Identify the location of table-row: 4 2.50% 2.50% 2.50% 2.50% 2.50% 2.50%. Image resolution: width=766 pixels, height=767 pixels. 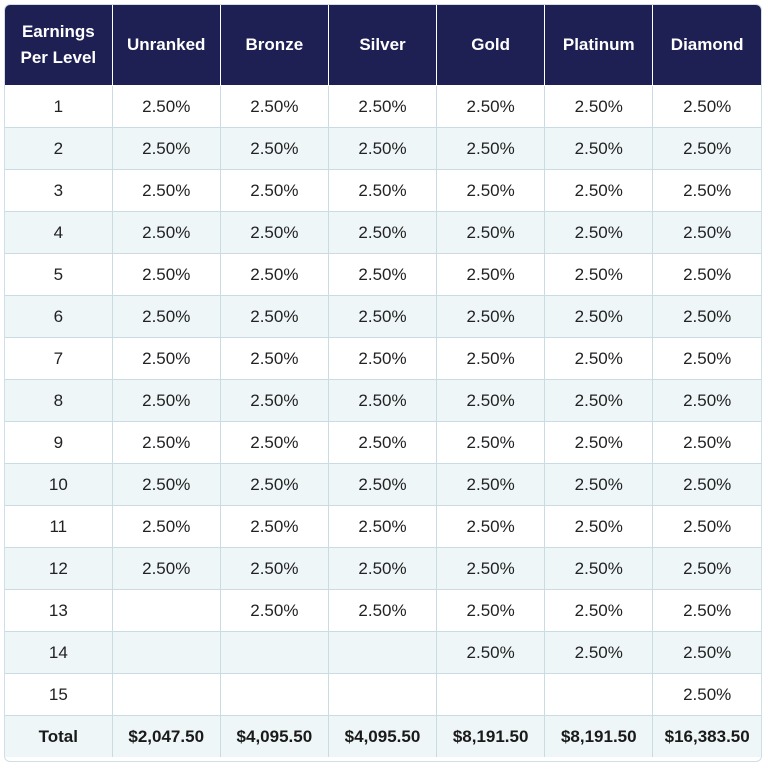
(383, 232).